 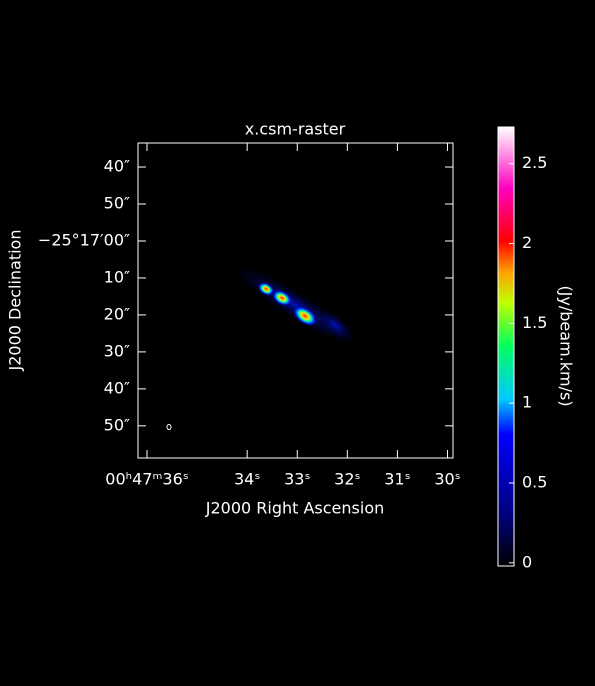 I want to click on chart-title: x.csm-raster, so click(x=295, y=129).